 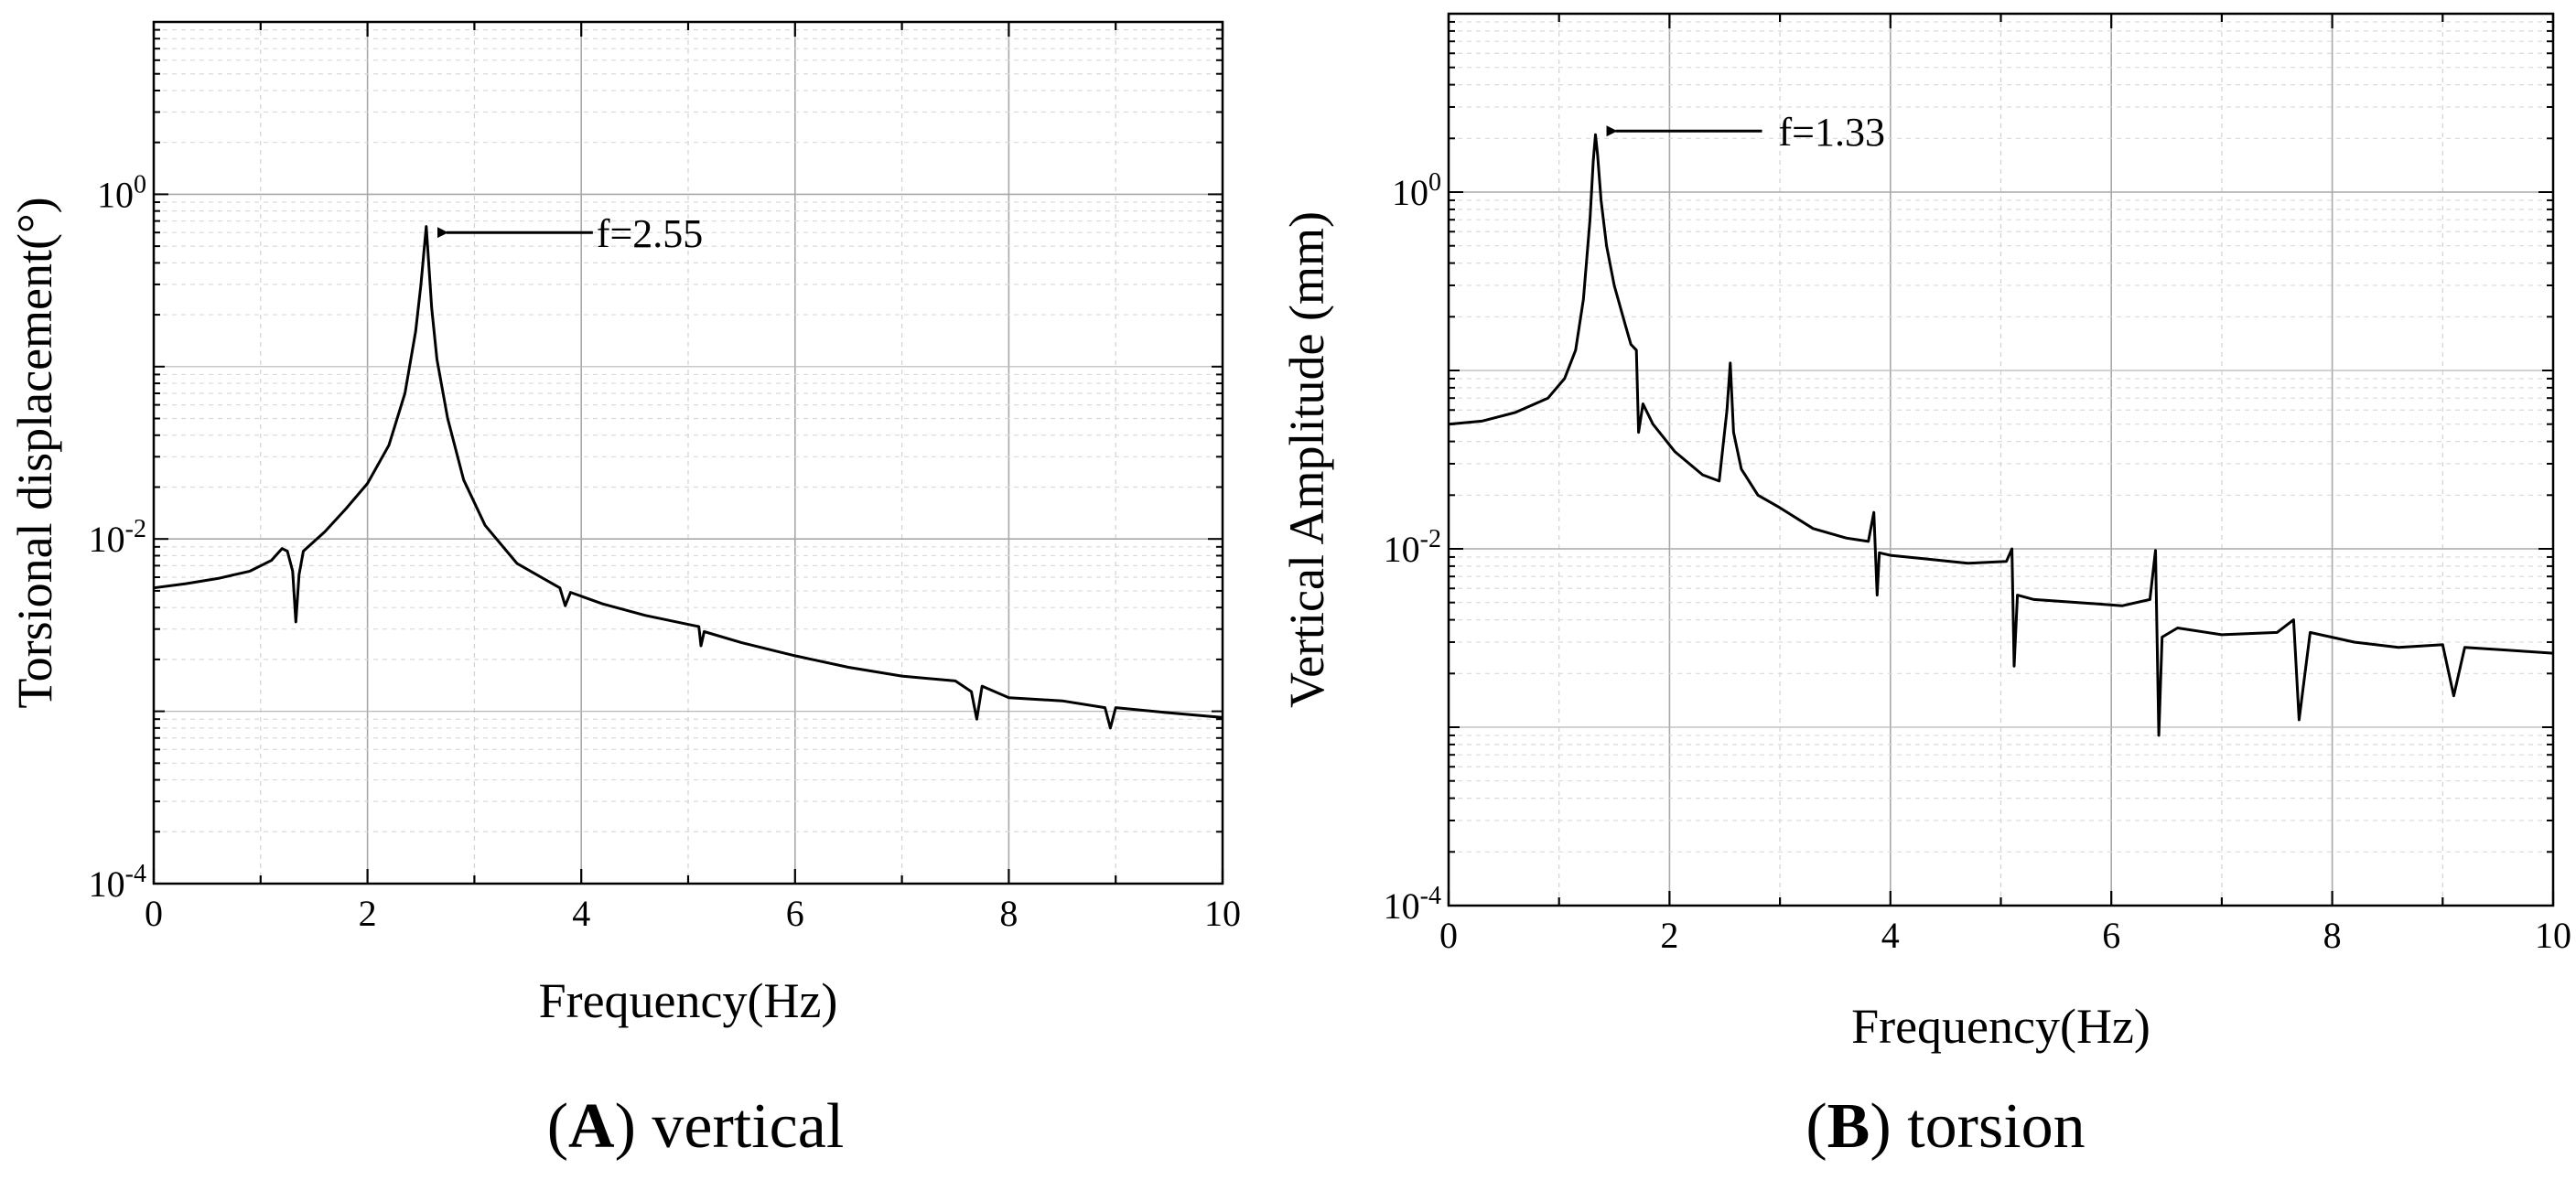 What do you see at coordinates (570, 233) in the screenshot?
I see `chart-a-annotation: f=2.55` at bounding box center [570, 233].